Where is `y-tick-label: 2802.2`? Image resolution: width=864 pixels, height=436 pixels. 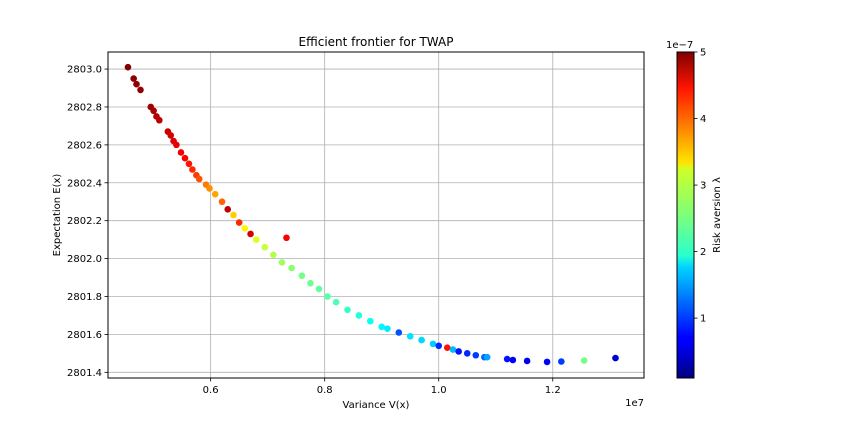
y-tick-label: 2802.2 is located at coordinates (84, 221).